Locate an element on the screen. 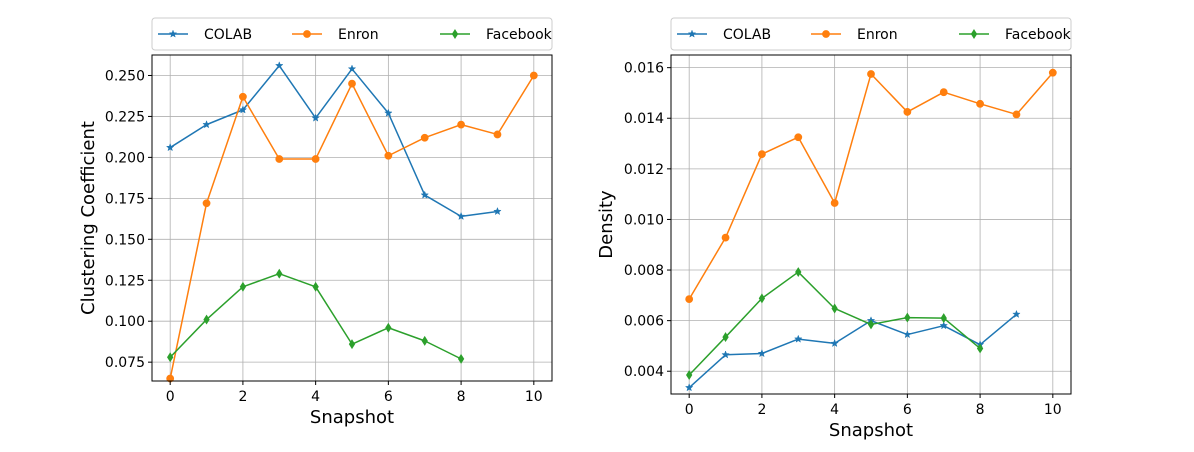 This screenshot has width=1194, height=452. y-tick-label: 0.014 is located at coordinates (644, 119).